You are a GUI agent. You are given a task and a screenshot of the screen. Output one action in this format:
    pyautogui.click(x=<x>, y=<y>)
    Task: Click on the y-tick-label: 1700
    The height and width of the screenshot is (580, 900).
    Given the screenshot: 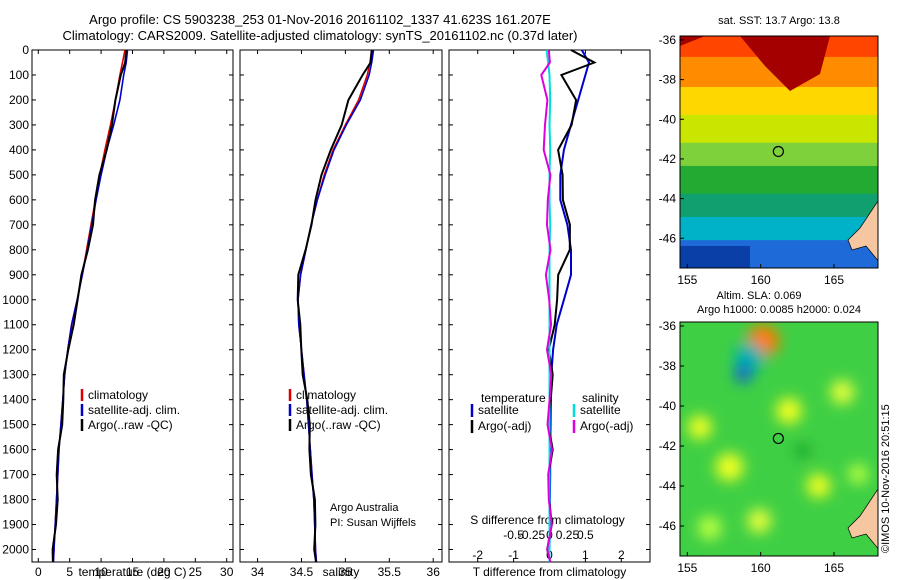 What is the action you would take?
    pyautogui.click(x=15, y=475)
    